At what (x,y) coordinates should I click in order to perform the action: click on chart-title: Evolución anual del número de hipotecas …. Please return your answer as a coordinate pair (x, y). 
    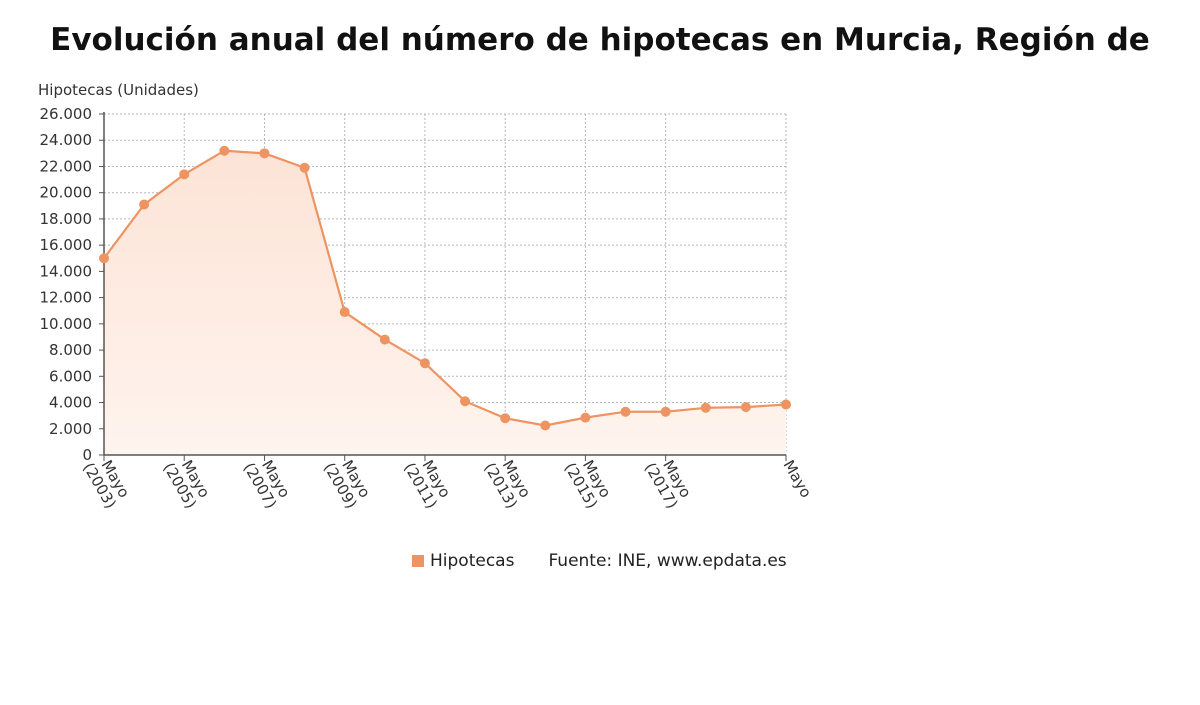
    Looking at the image, I should click on (600, 40).